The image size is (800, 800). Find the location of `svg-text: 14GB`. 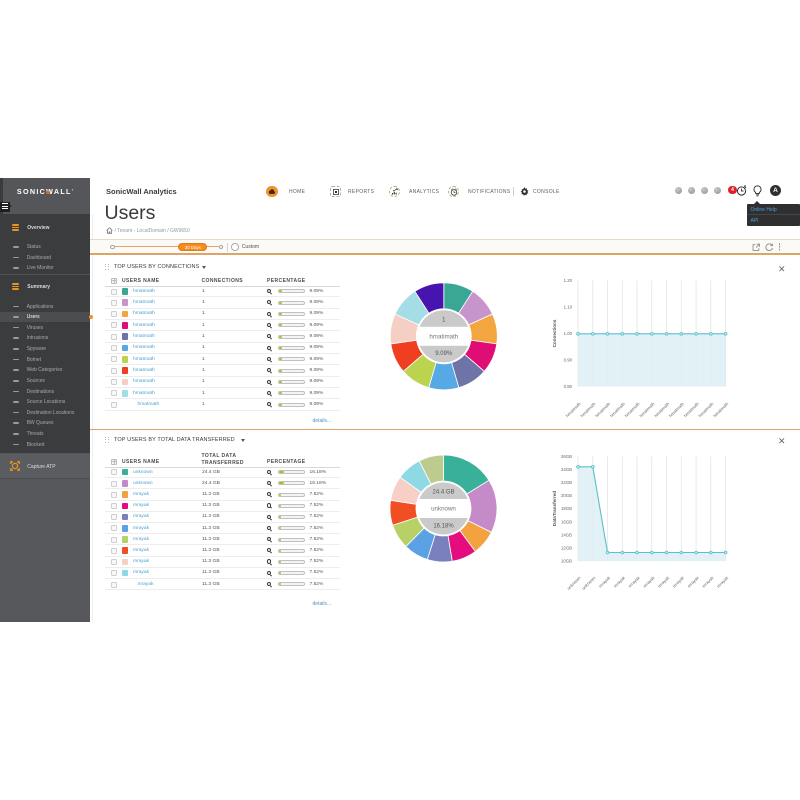

svg-text: 14GB is located at coordinates (566, 534).